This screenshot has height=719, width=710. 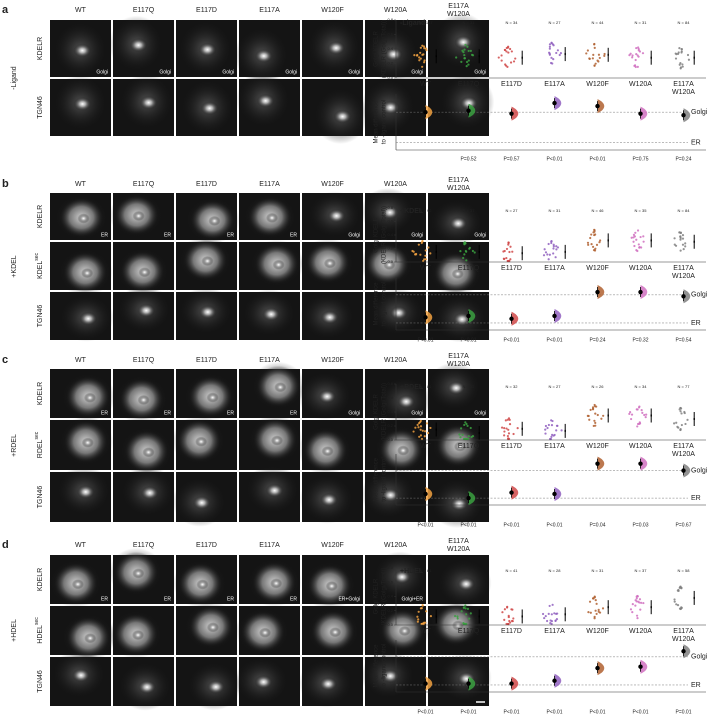 I want to click on row-label: RDELsec, so click(x=39, y=444).